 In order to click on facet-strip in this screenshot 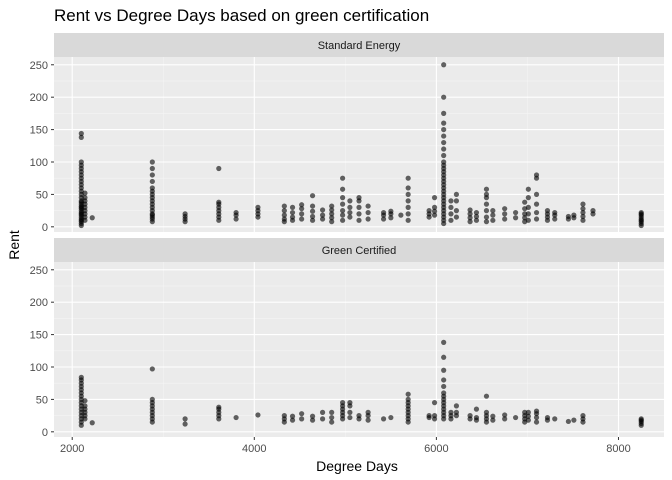, I will do `click(359, 45)`.